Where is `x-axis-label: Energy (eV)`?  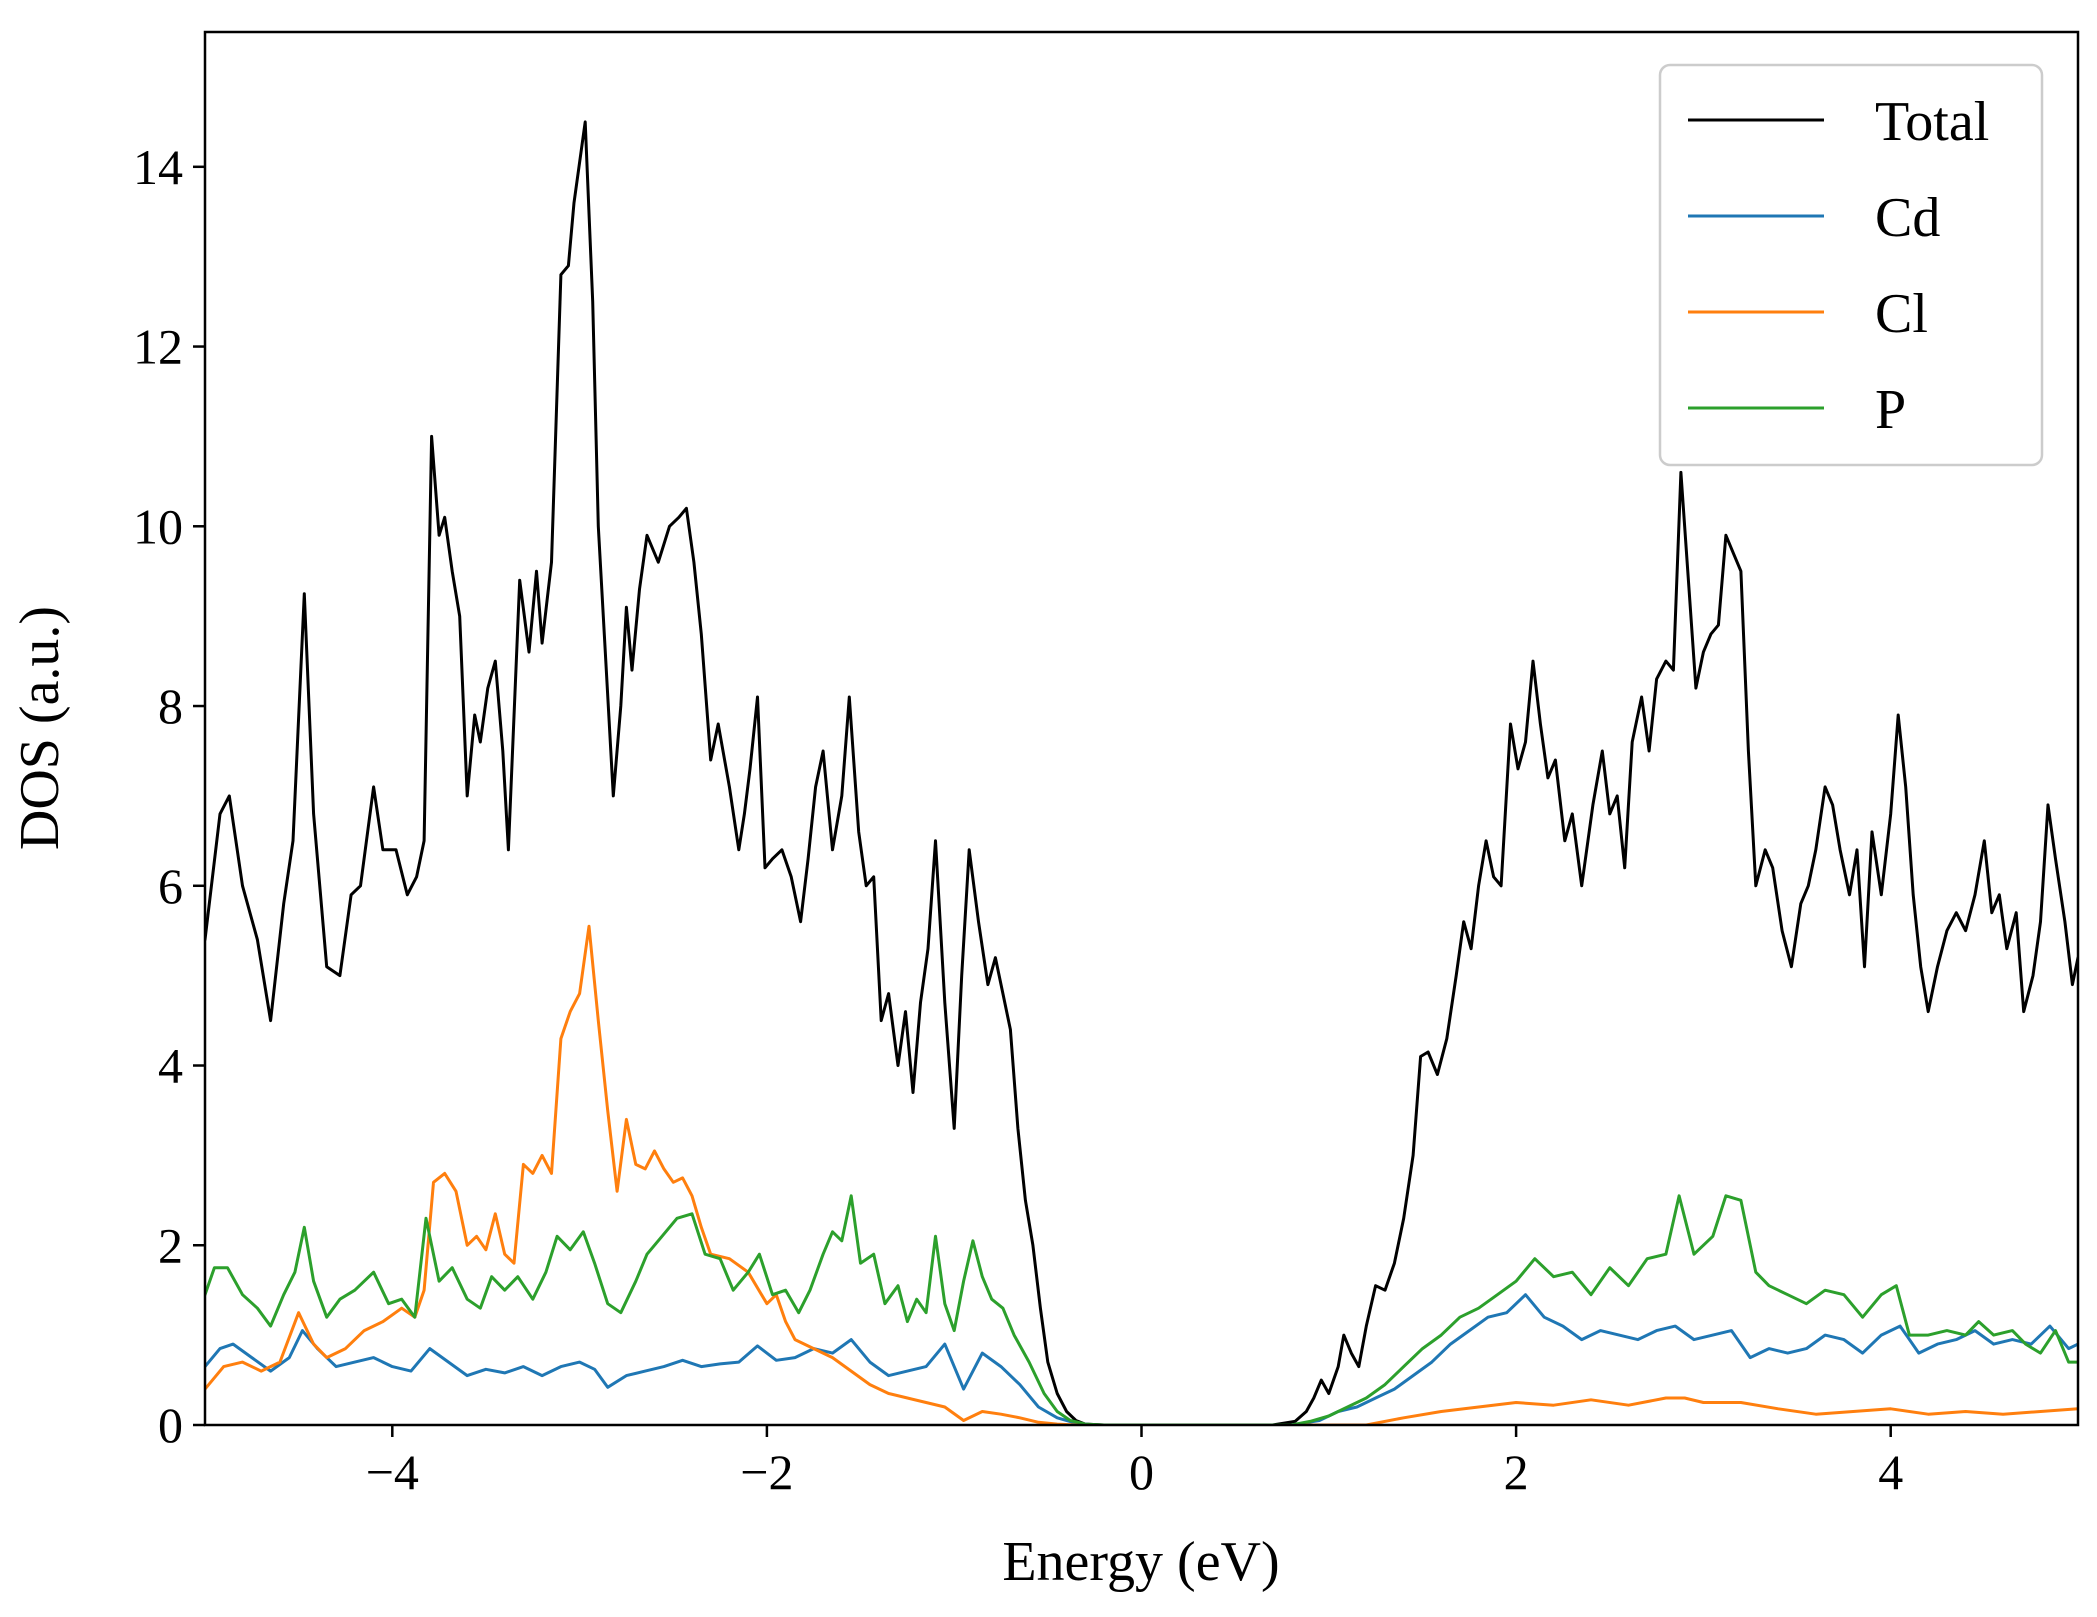 x-axis-label: Energy (eV) is located at coordinates (1140, 1562).